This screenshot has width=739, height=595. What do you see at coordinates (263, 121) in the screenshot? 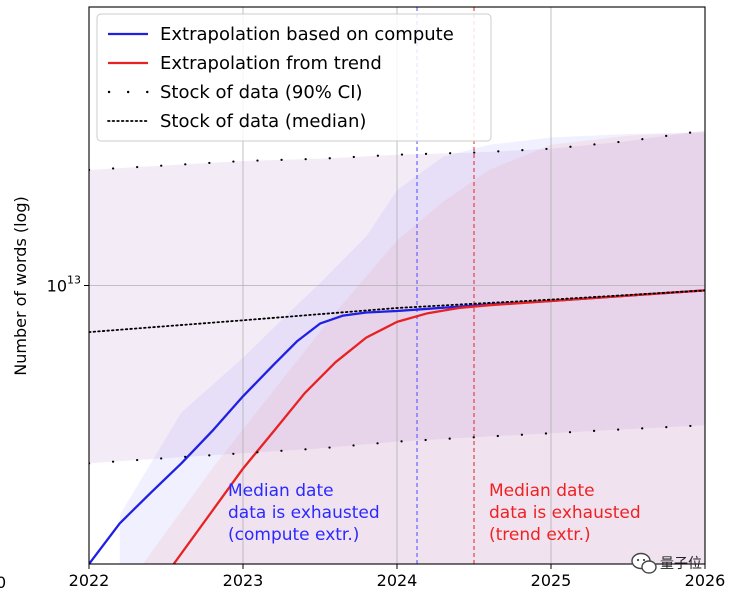
I see `legend-label-3: Stock of data (median)` at bounding box center [263, 121].